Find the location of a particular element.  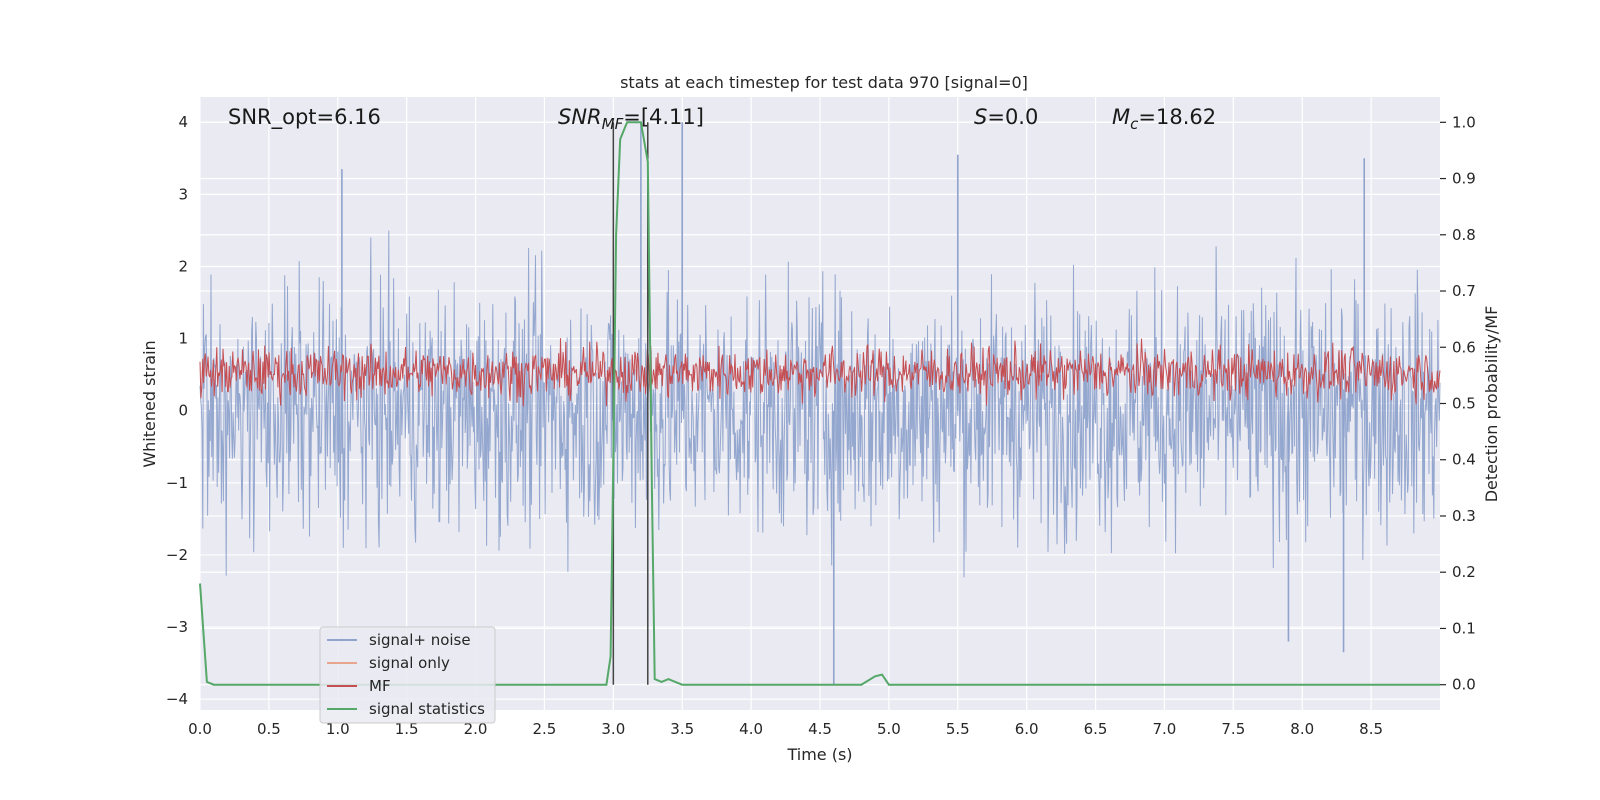

legend-box is located at coordinates (407, 675).